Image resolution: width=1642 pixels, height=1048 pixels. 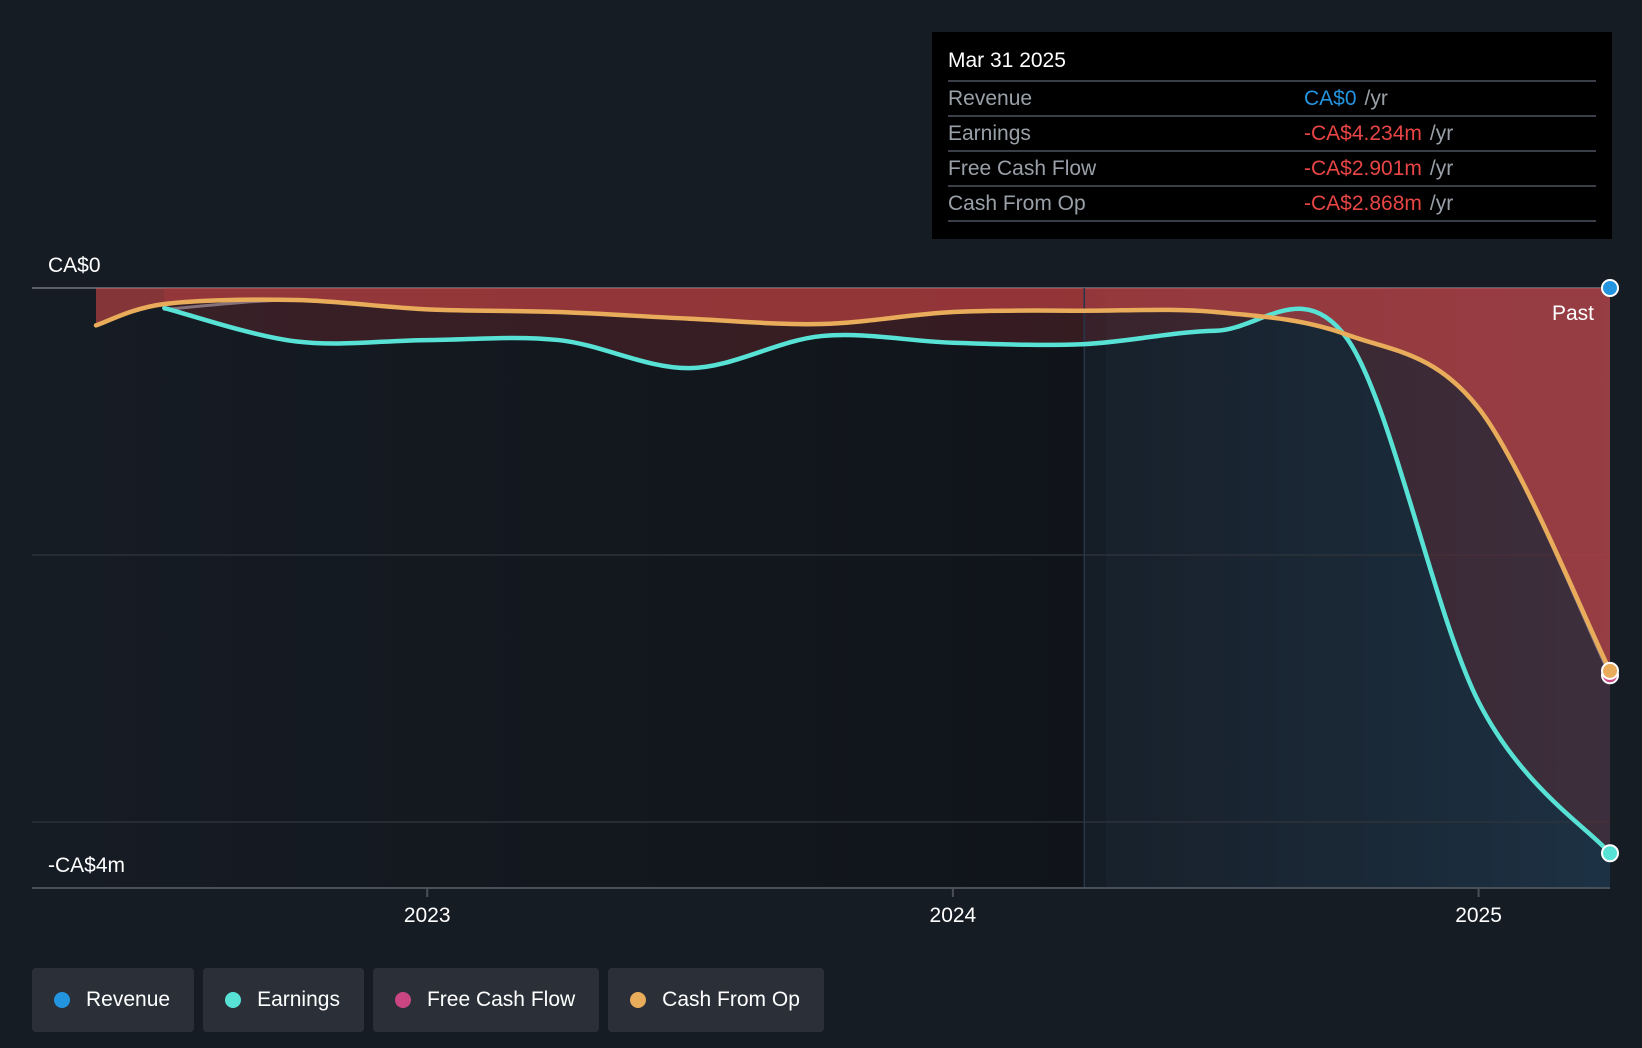 What do you see at coordinates (1330, 98) in the screenshot?
I see `tooltip-value: CA$0` at bounding box center [1330, 98].